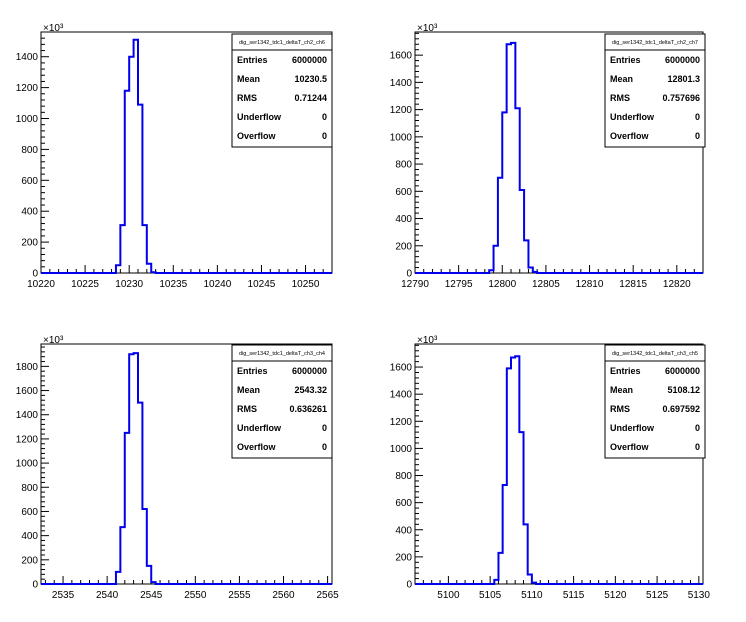  What do you see at coordinates (239, 595) in the screenshot?
I see `x-tick-label: 2555` at bounding box center [239, 595].